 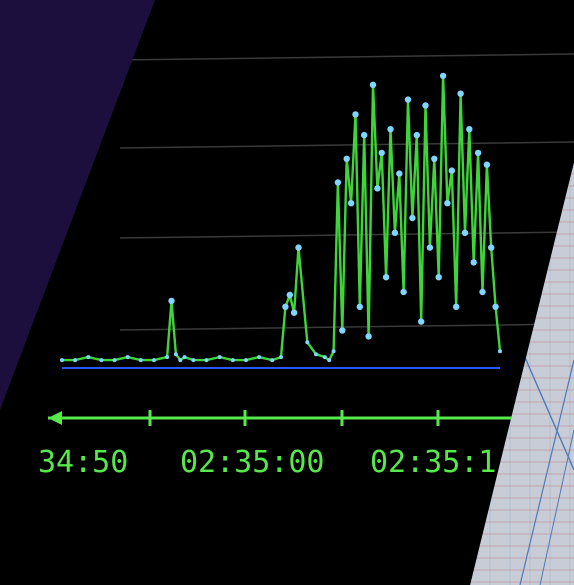 I want to click on time-label-2: 02:35:1, so click(x=433, y=462).